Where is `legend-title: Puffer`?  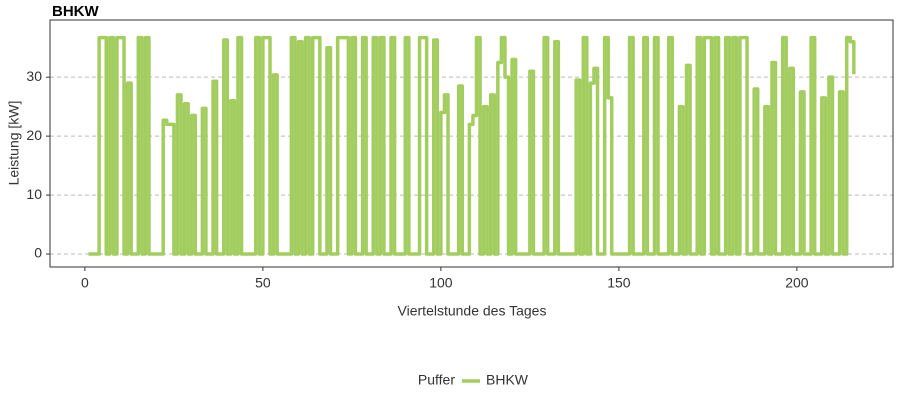 legend-title: Puffer is located at coordinates (436, 380).